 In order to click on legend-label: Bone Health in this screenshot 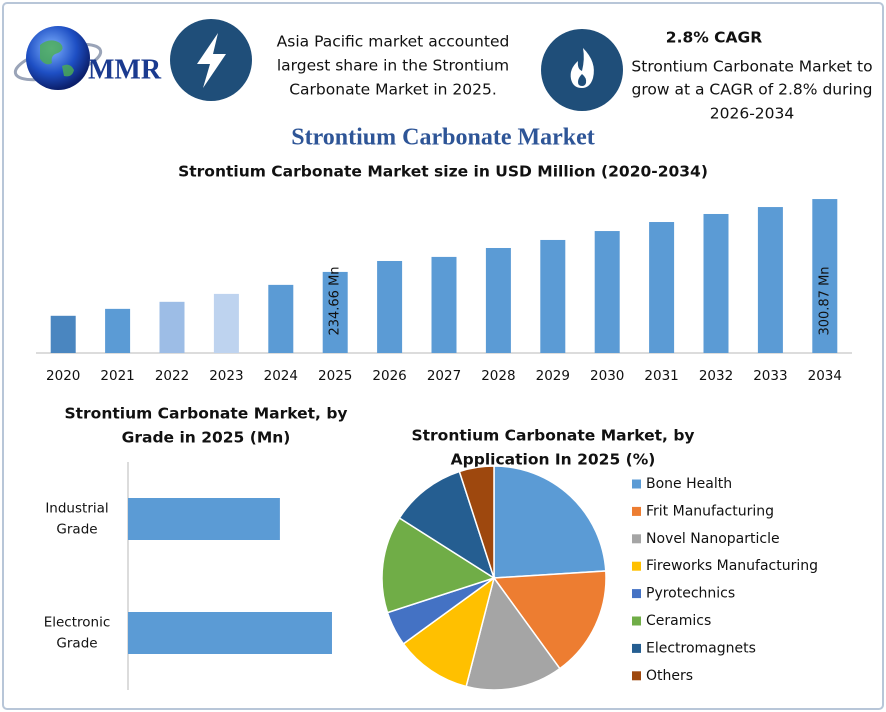, I will do `click(689, 484)`.